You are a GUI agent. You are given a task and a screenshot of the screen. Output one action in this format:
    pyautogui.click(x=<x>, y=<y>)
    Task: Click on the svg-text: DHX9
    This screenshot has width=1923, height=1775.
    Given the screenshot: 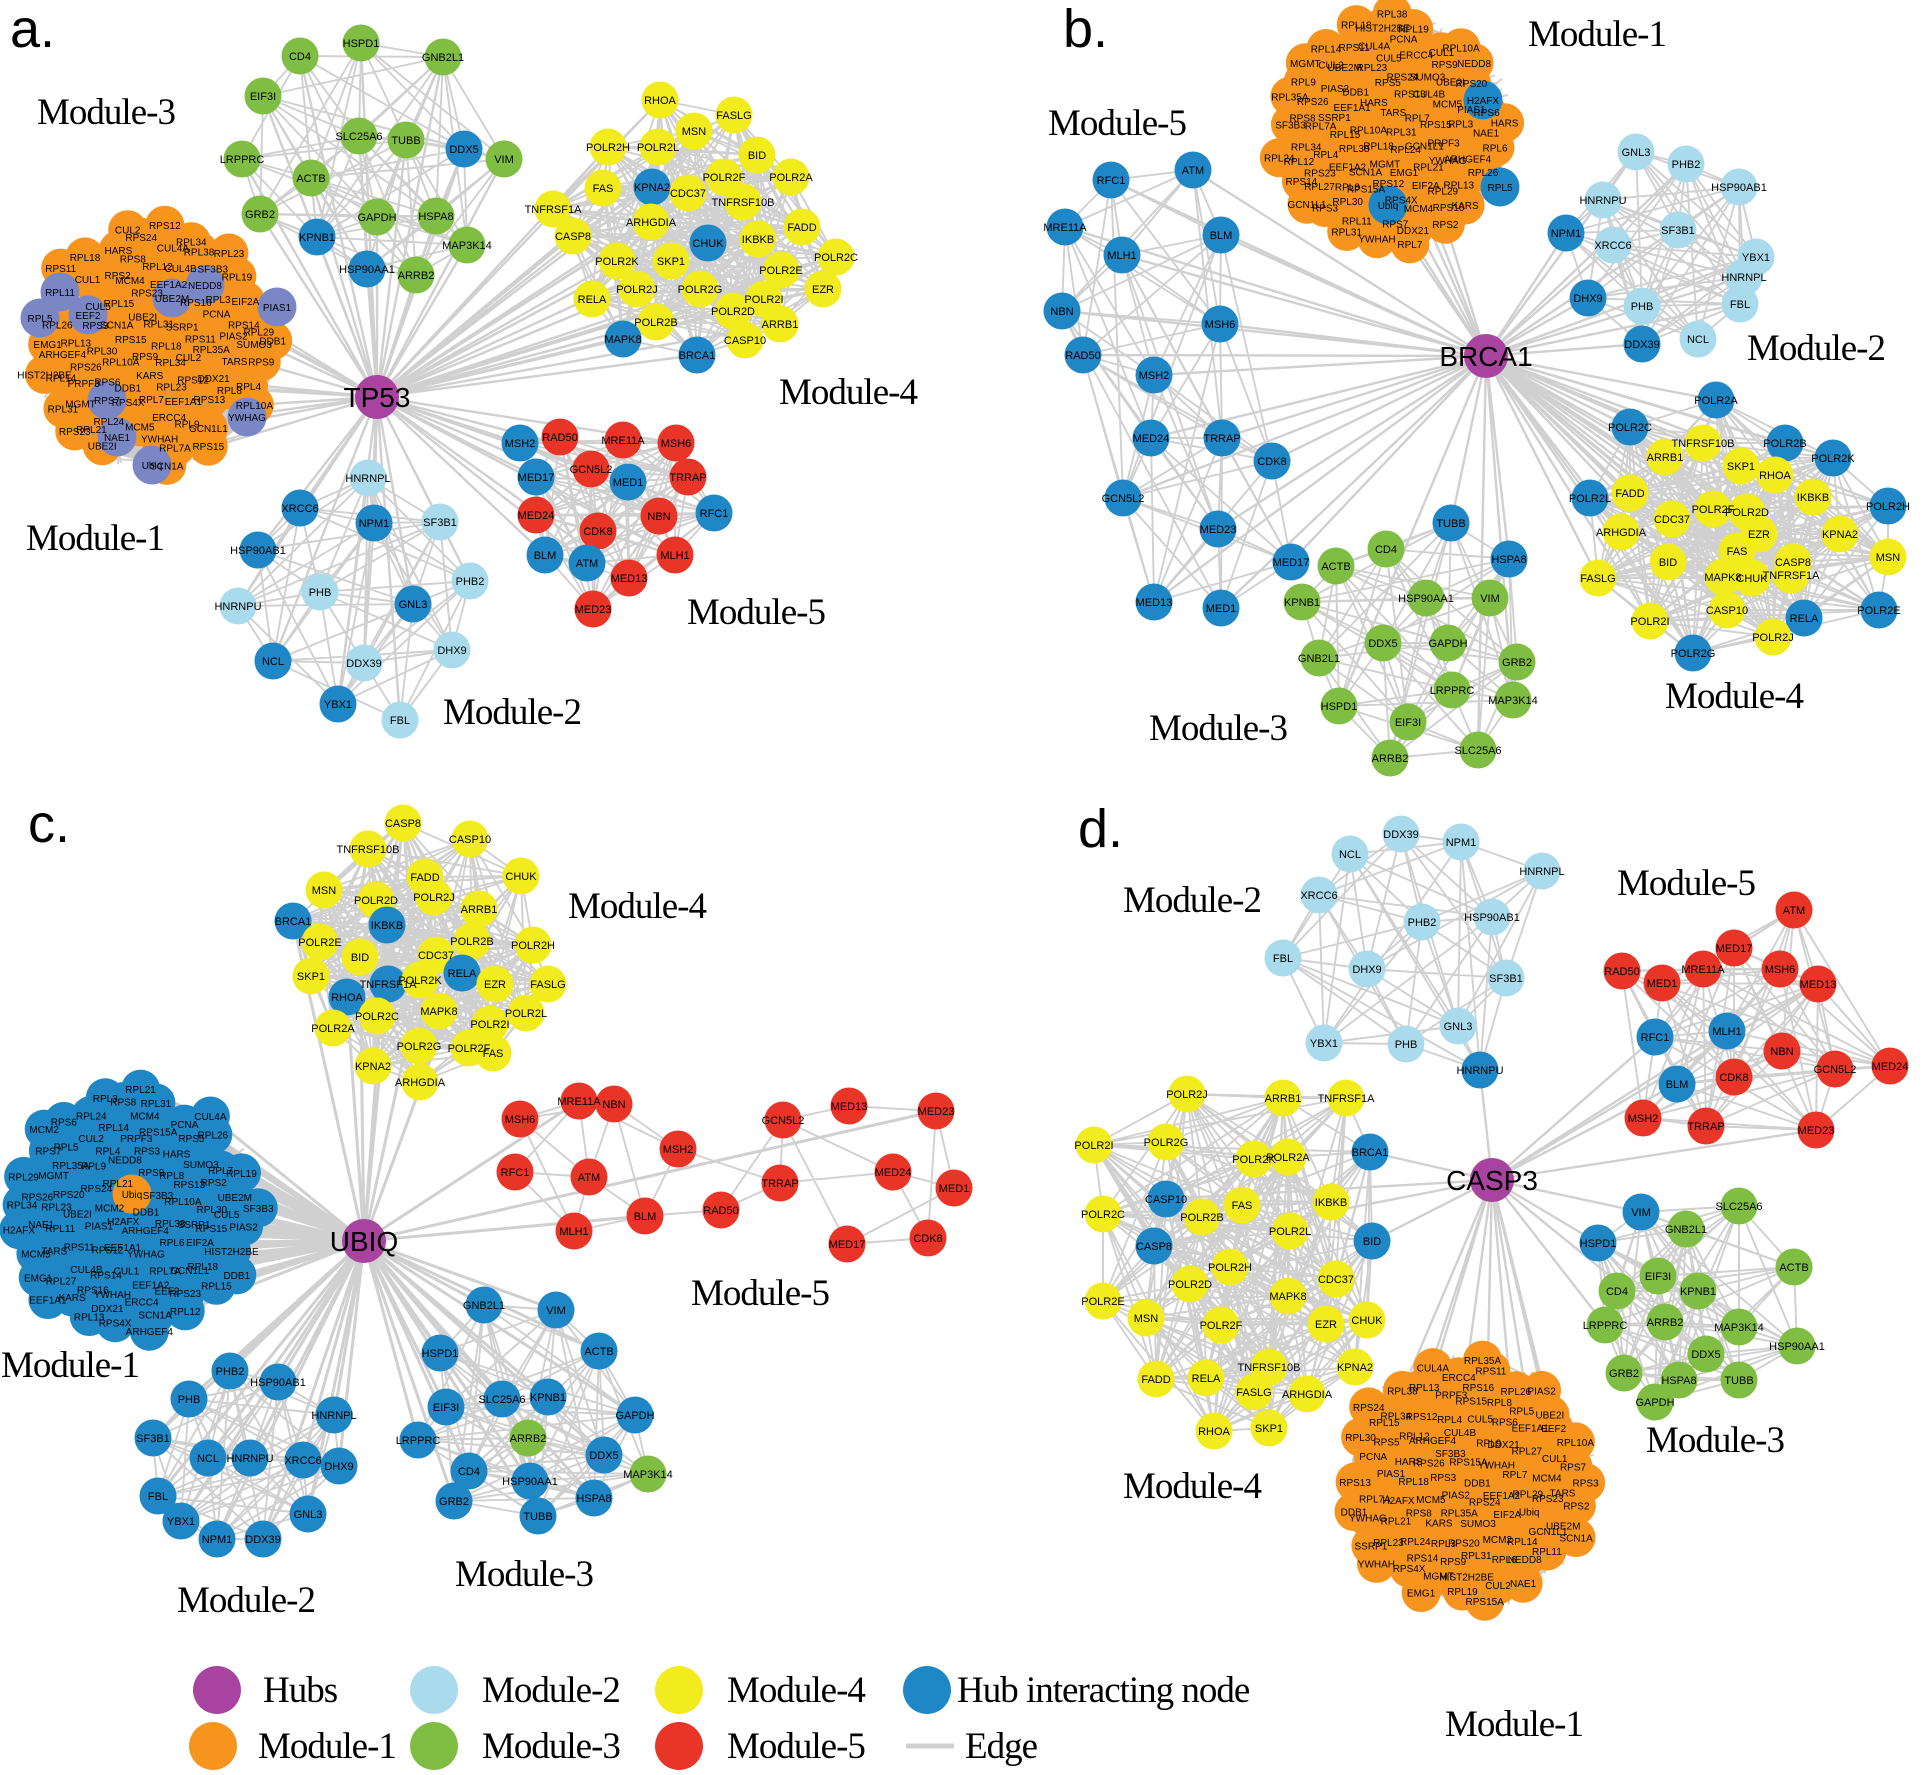 What is the action you would take?
    pyautogui.click(x=1366, y=970)
    